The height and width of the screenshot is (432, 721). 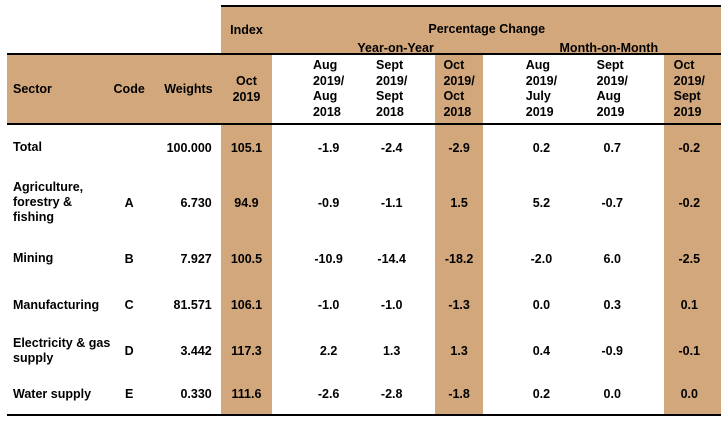 What do you see at coordinates (609, 48) in the screenshot?
I see `month-on-month-subheader: Month-on-Month` at bounding box center [609, 48].